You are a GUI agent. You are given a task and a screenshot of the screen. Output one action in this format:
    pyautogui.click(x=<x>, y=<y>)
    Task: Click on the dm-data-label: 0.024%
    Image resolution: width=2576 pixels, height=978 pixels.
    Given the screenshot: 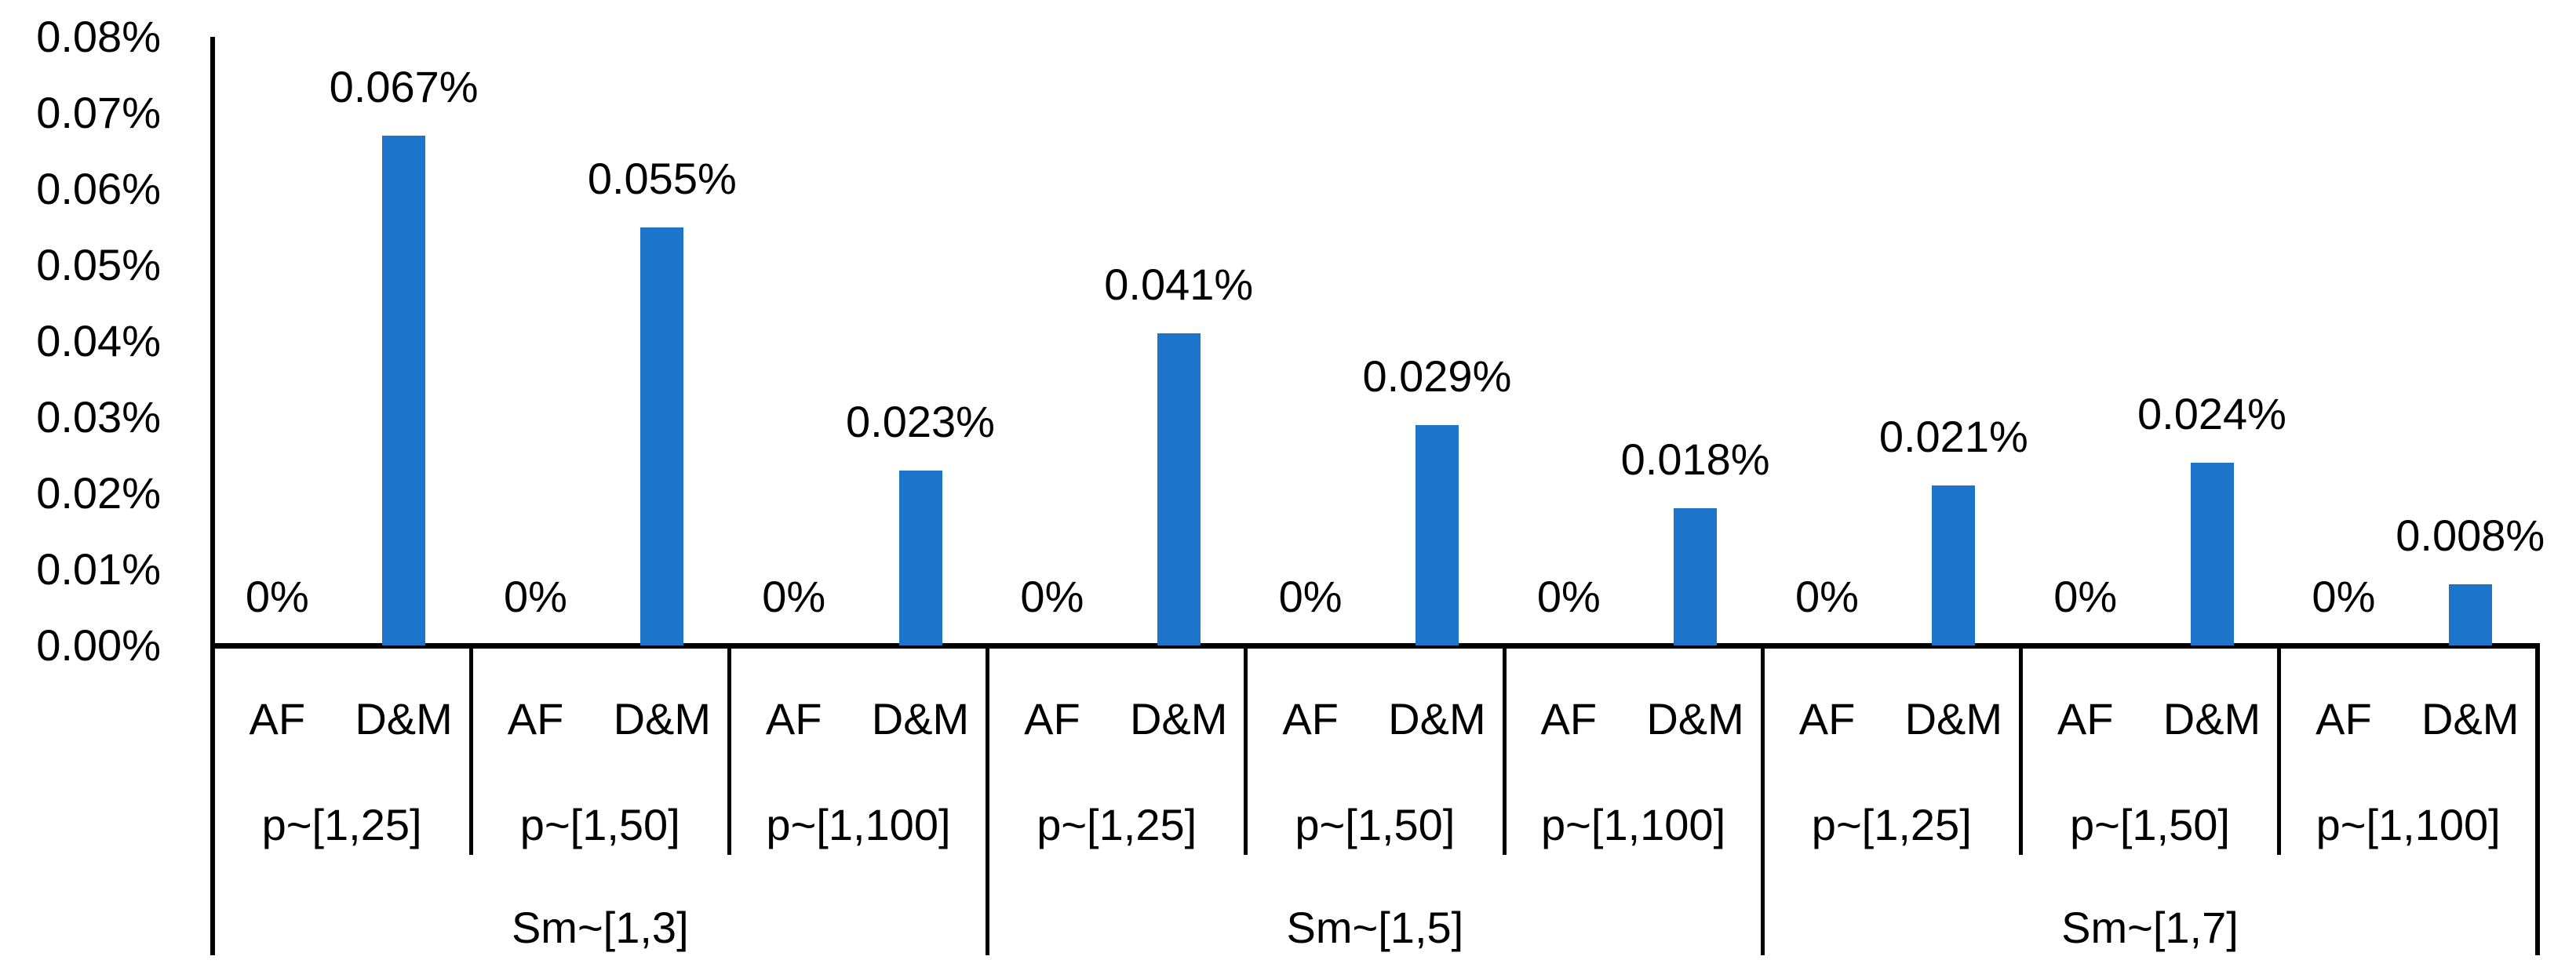 What is the action you would take?
    pyautogui.click(x=2211, y=414)
    